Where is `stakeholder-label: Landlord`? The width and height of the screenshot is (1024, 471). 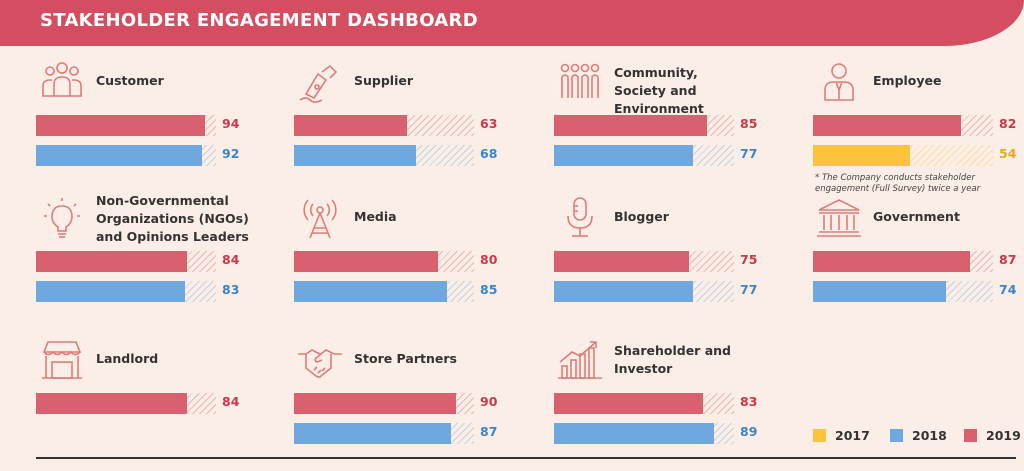 stakeholder-label: Landlord is located at coordinates (127, 358).